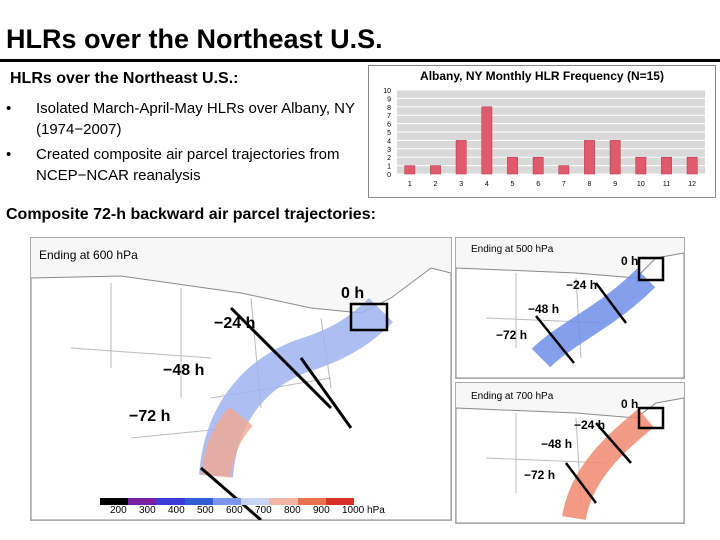 Image resolution: width=720 pixels, height=540 pixels. I want to click on chart-title: Albany, NY Monthly HLR Frequency (N=15), so click(542, 76).